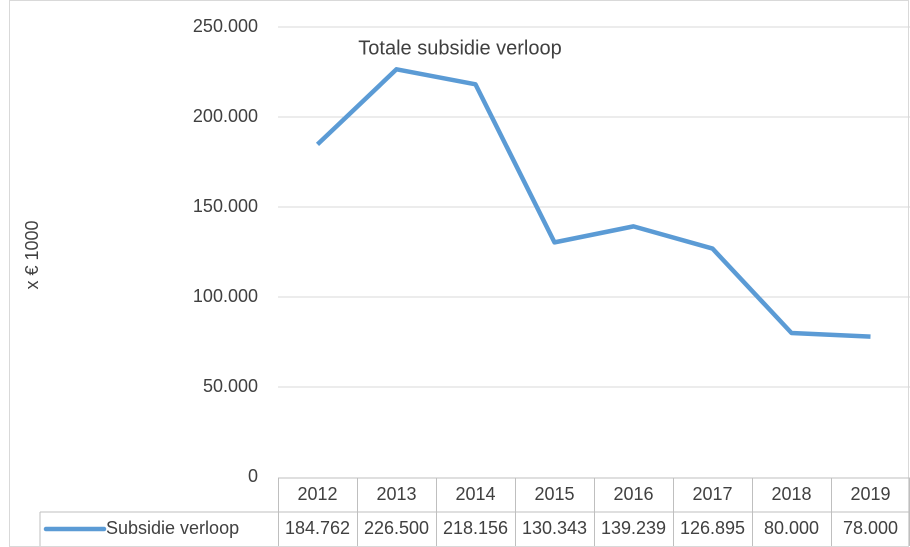 The image size is (910, 547). Describe the element at coordinates (396, 494) in the screenshot. I see `x-tick-label: 2013` at that location.